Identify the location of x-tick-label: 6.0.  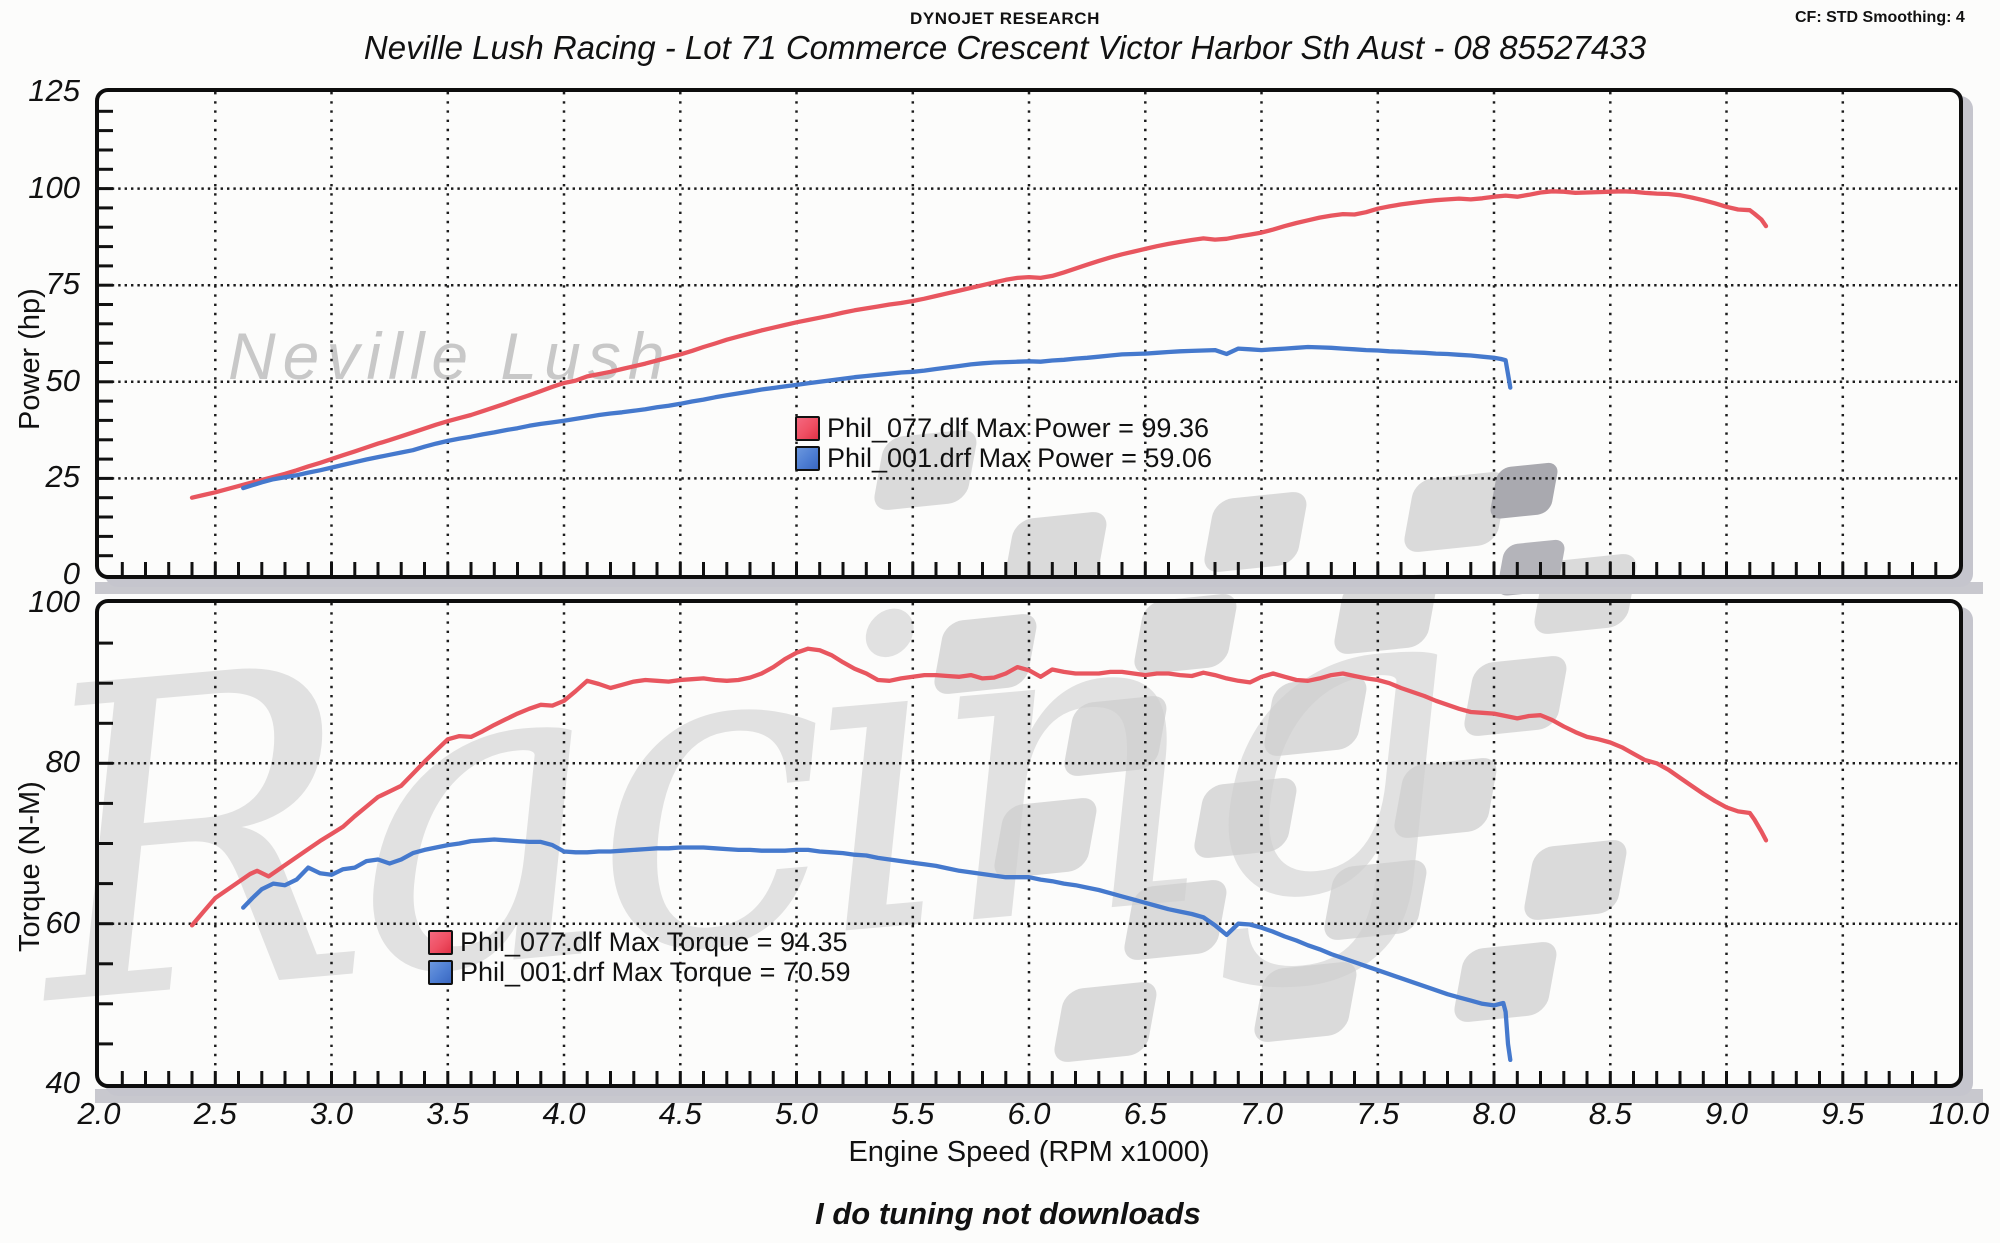
(1029, 1113).